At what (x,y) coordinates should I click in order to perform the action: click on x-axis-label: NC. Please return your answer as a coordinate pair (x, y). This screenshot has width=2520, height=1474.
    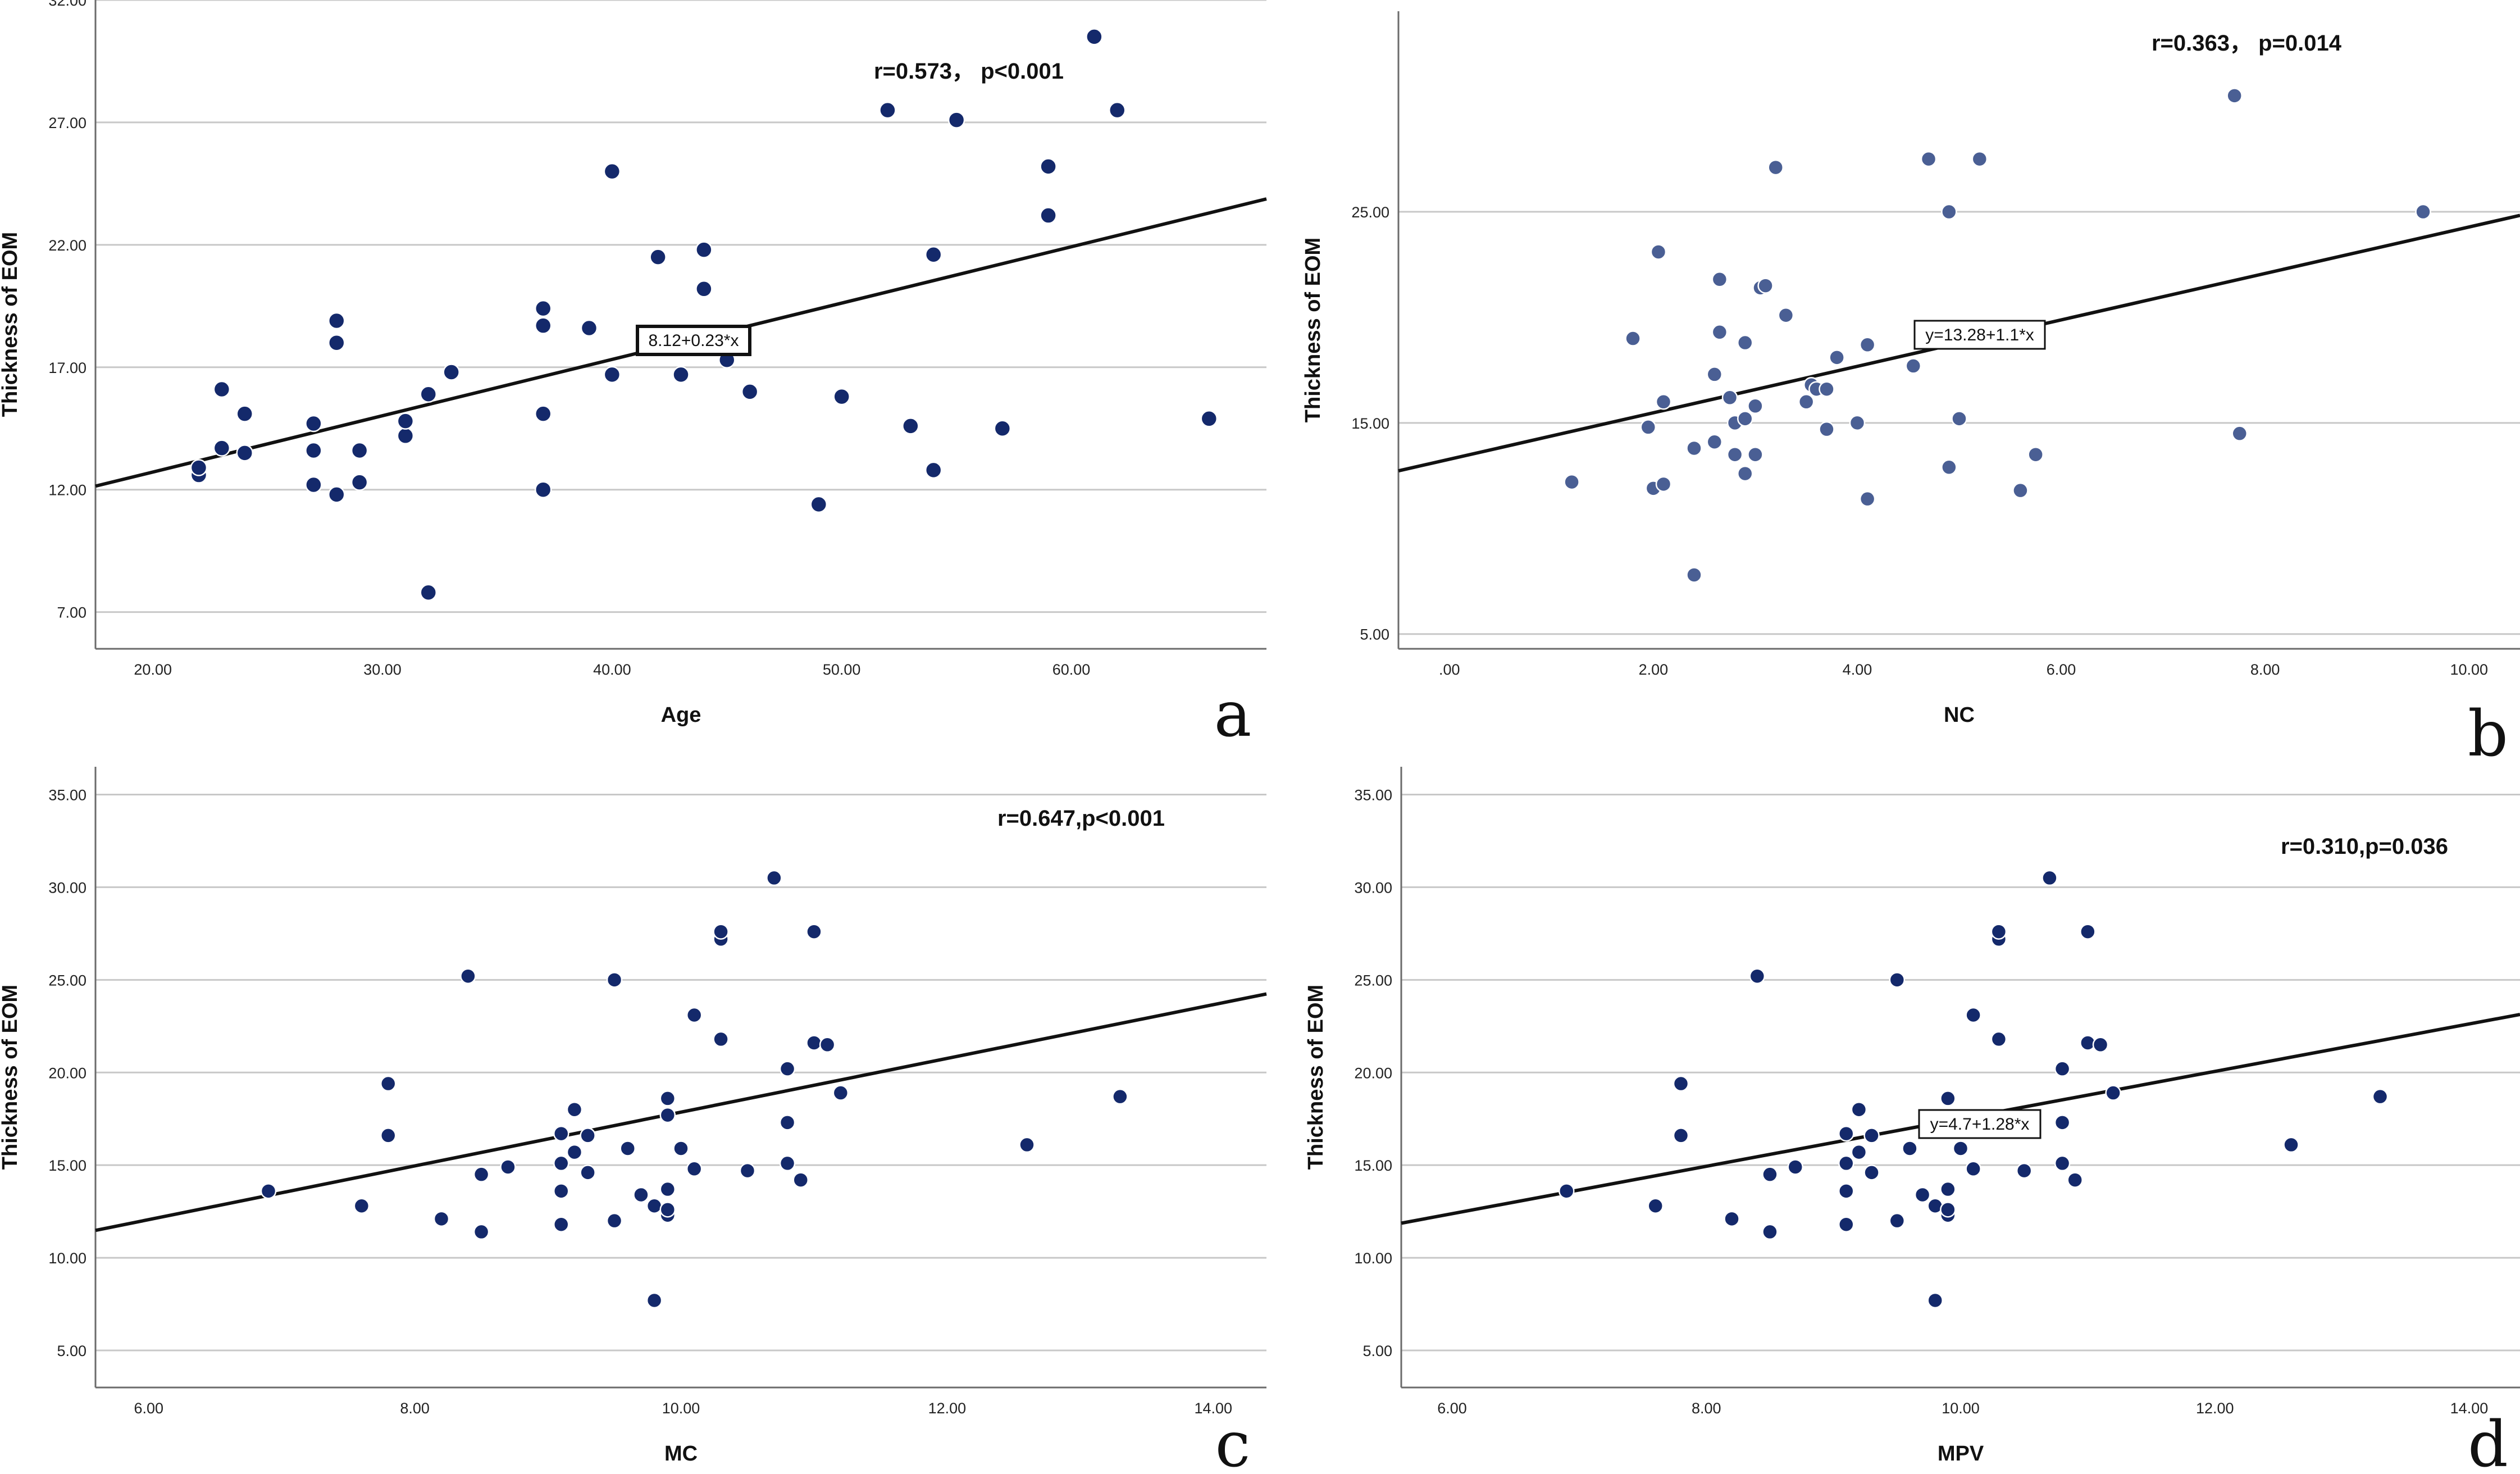
    Looking at the image, I should click on (1959, 715).